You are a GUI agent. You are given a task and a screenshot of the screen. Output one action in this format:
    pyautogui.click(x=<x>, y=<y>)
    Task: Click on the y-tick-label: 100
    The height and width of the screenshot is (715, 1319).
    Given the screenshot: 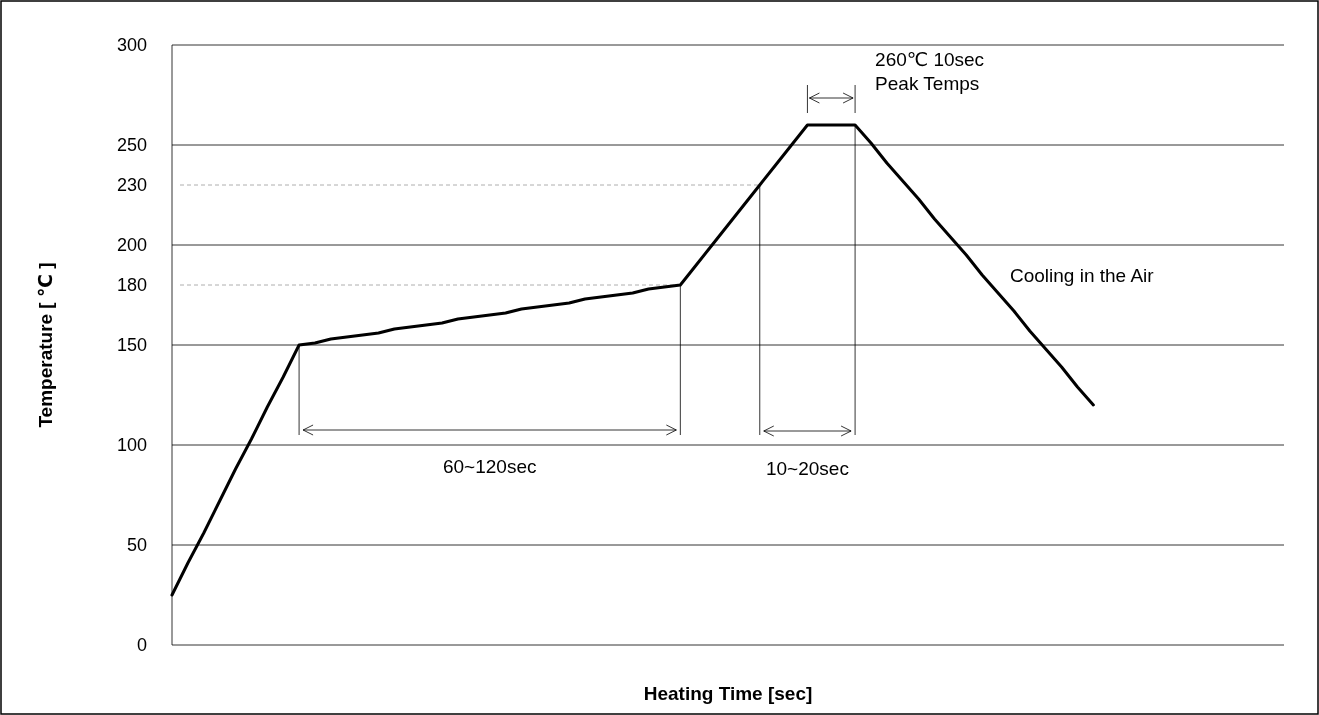 What is the action you would take?
    pyautogui.click(x=131, y=445)
    